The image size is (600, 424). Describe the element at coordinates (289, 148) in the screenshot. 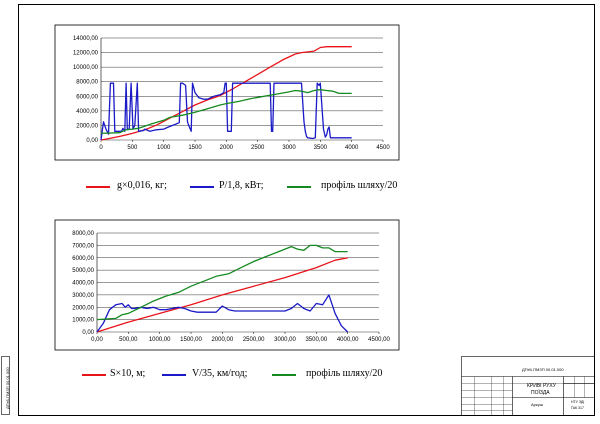

I see `x-tick-label: 3000` at that location.